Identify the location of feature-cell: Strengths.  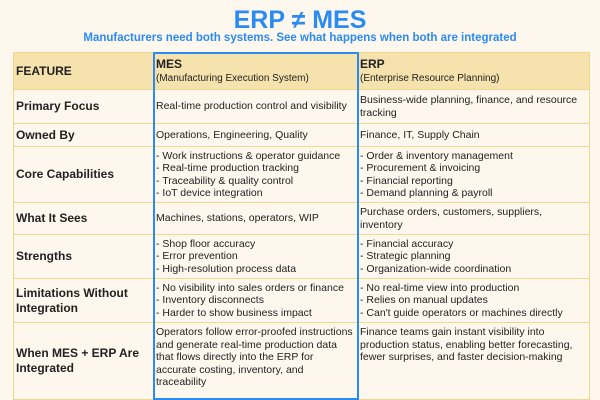
(83, 256).